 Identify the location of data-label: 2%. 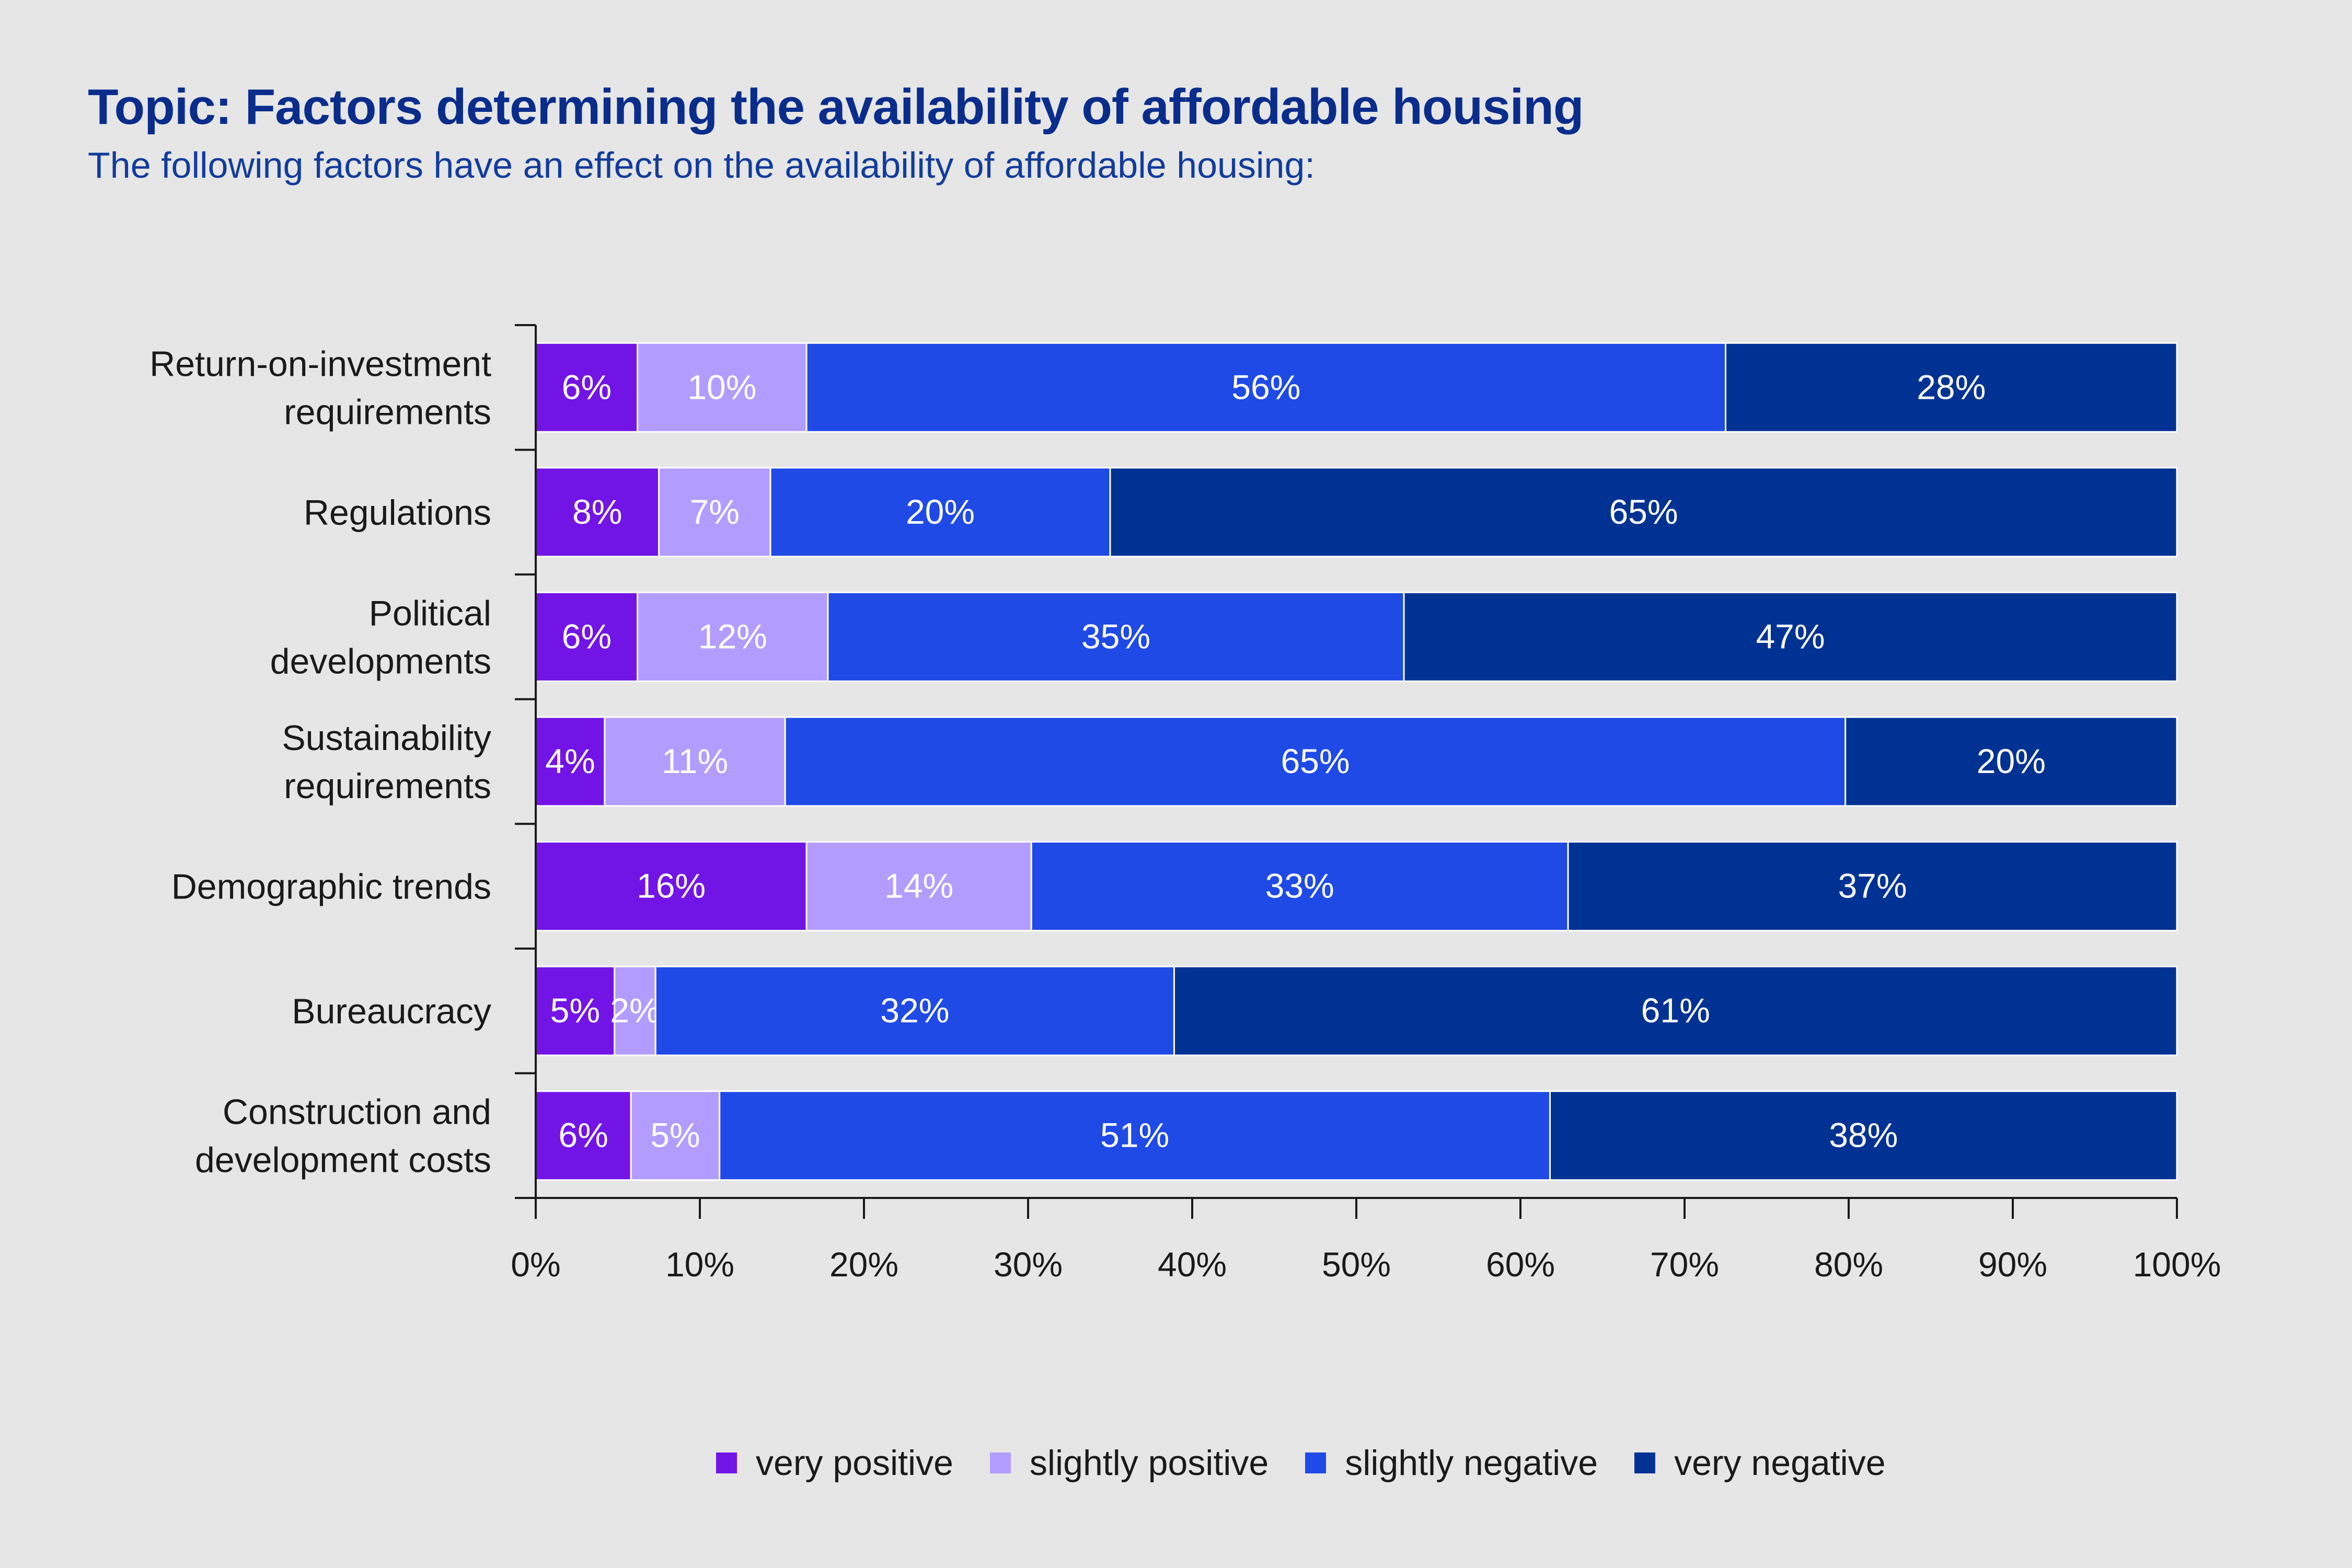
(635, 1010).